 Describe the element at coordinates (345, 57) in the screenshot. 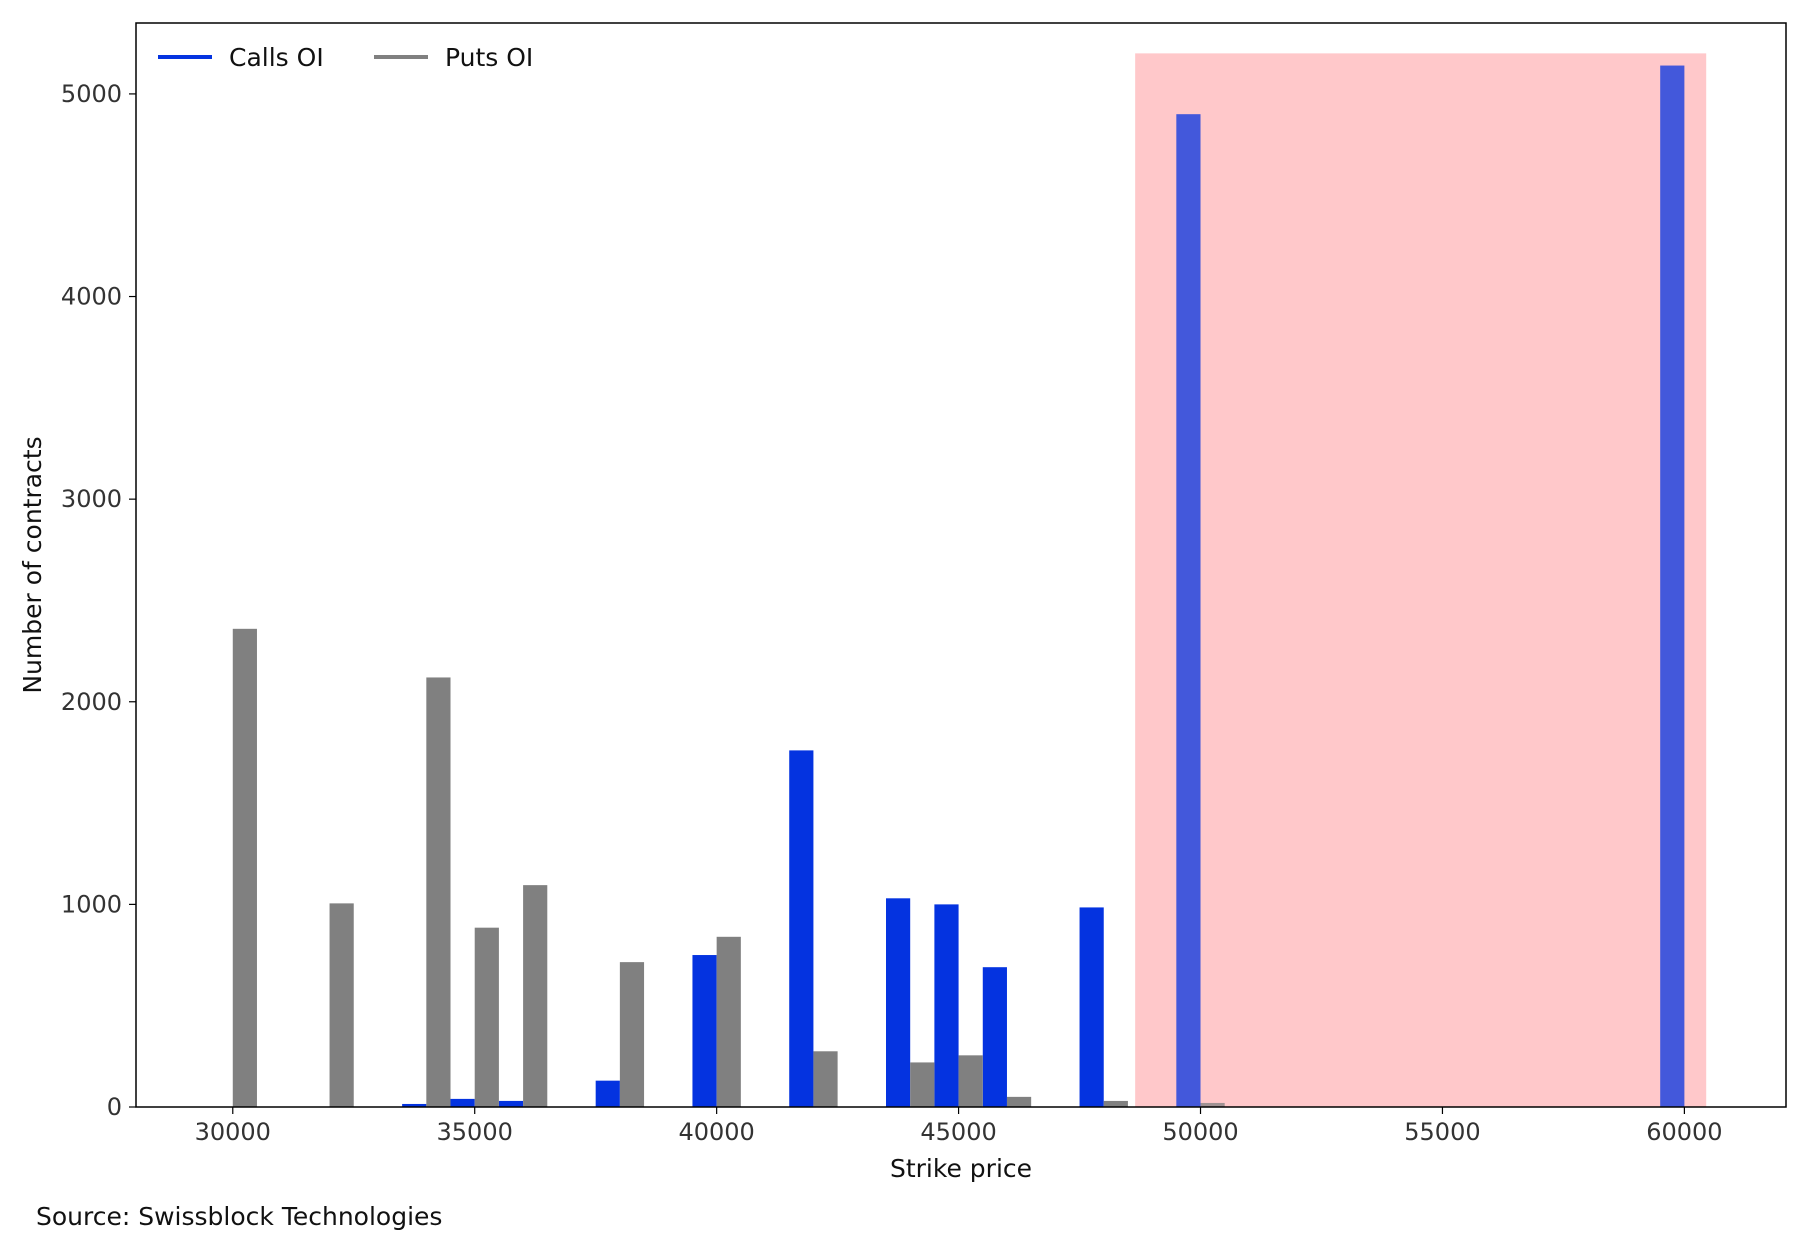

I see `legend: Calls OI Puts OI` at that location.